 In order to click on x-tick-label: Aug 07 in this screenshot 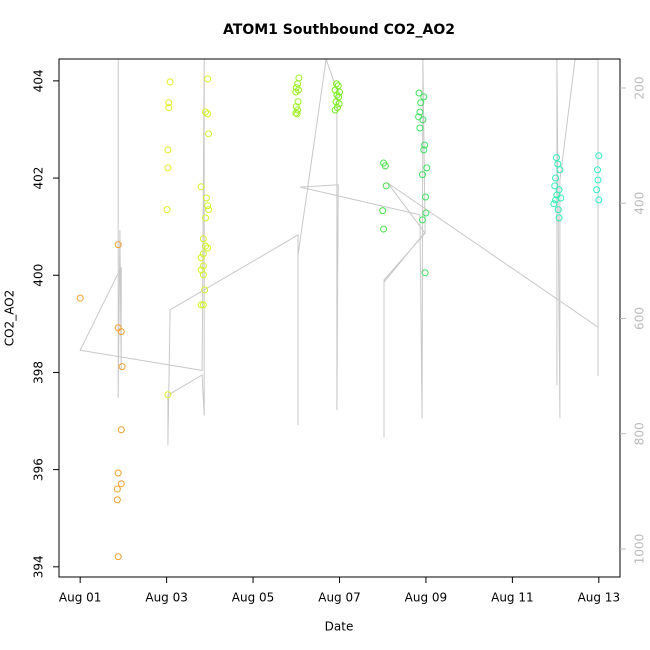, I will do `click(339, 598)`.